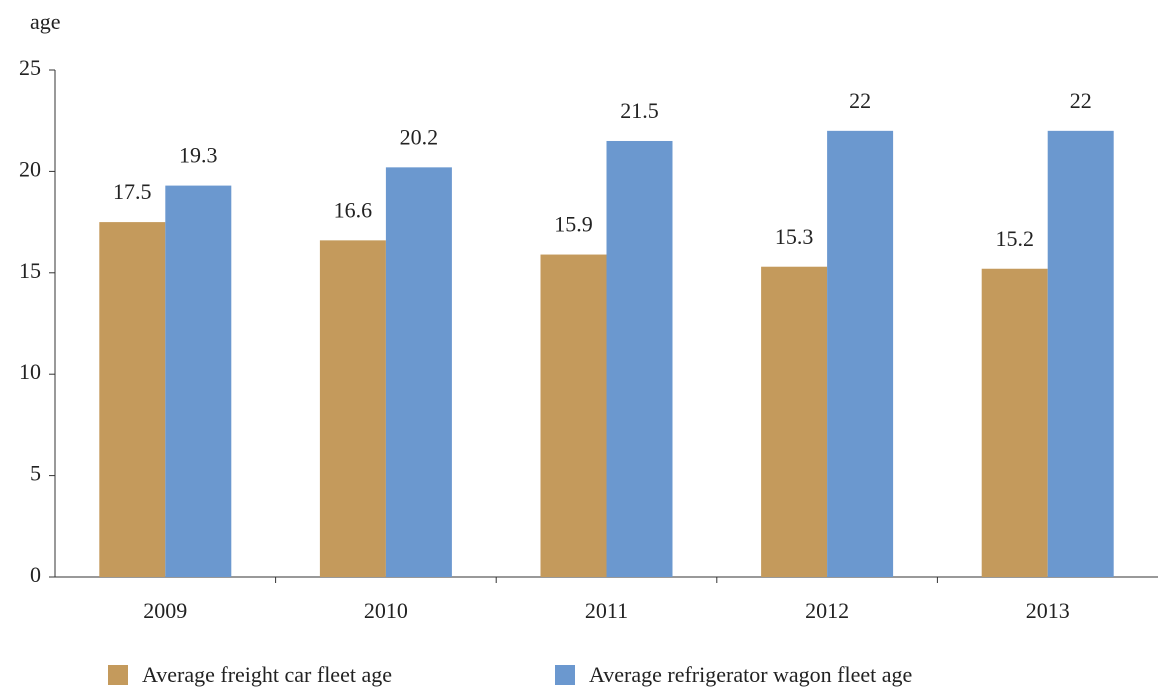  What do you see at coordinates (132, 191) in the screenshot?
I see `data-label: 17.5` at bounding box center [132, 191].